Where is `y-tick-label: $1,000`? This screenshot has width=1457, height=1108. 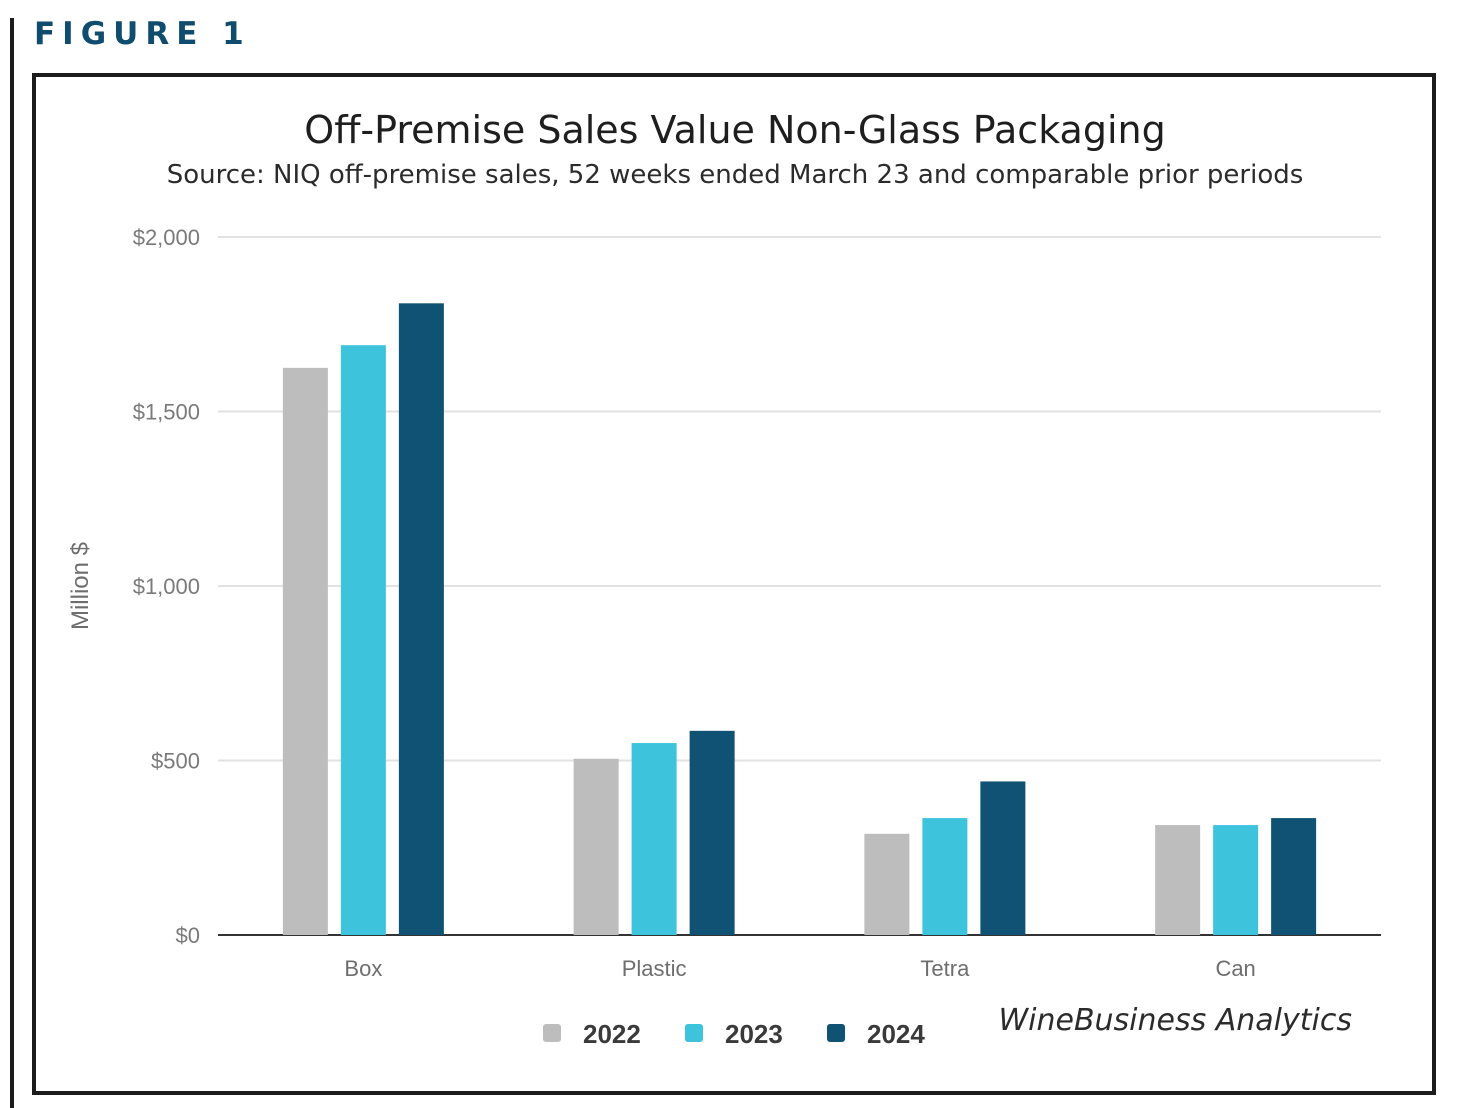 y-tick-label: $1,000 is located at coordinates (166, 586).